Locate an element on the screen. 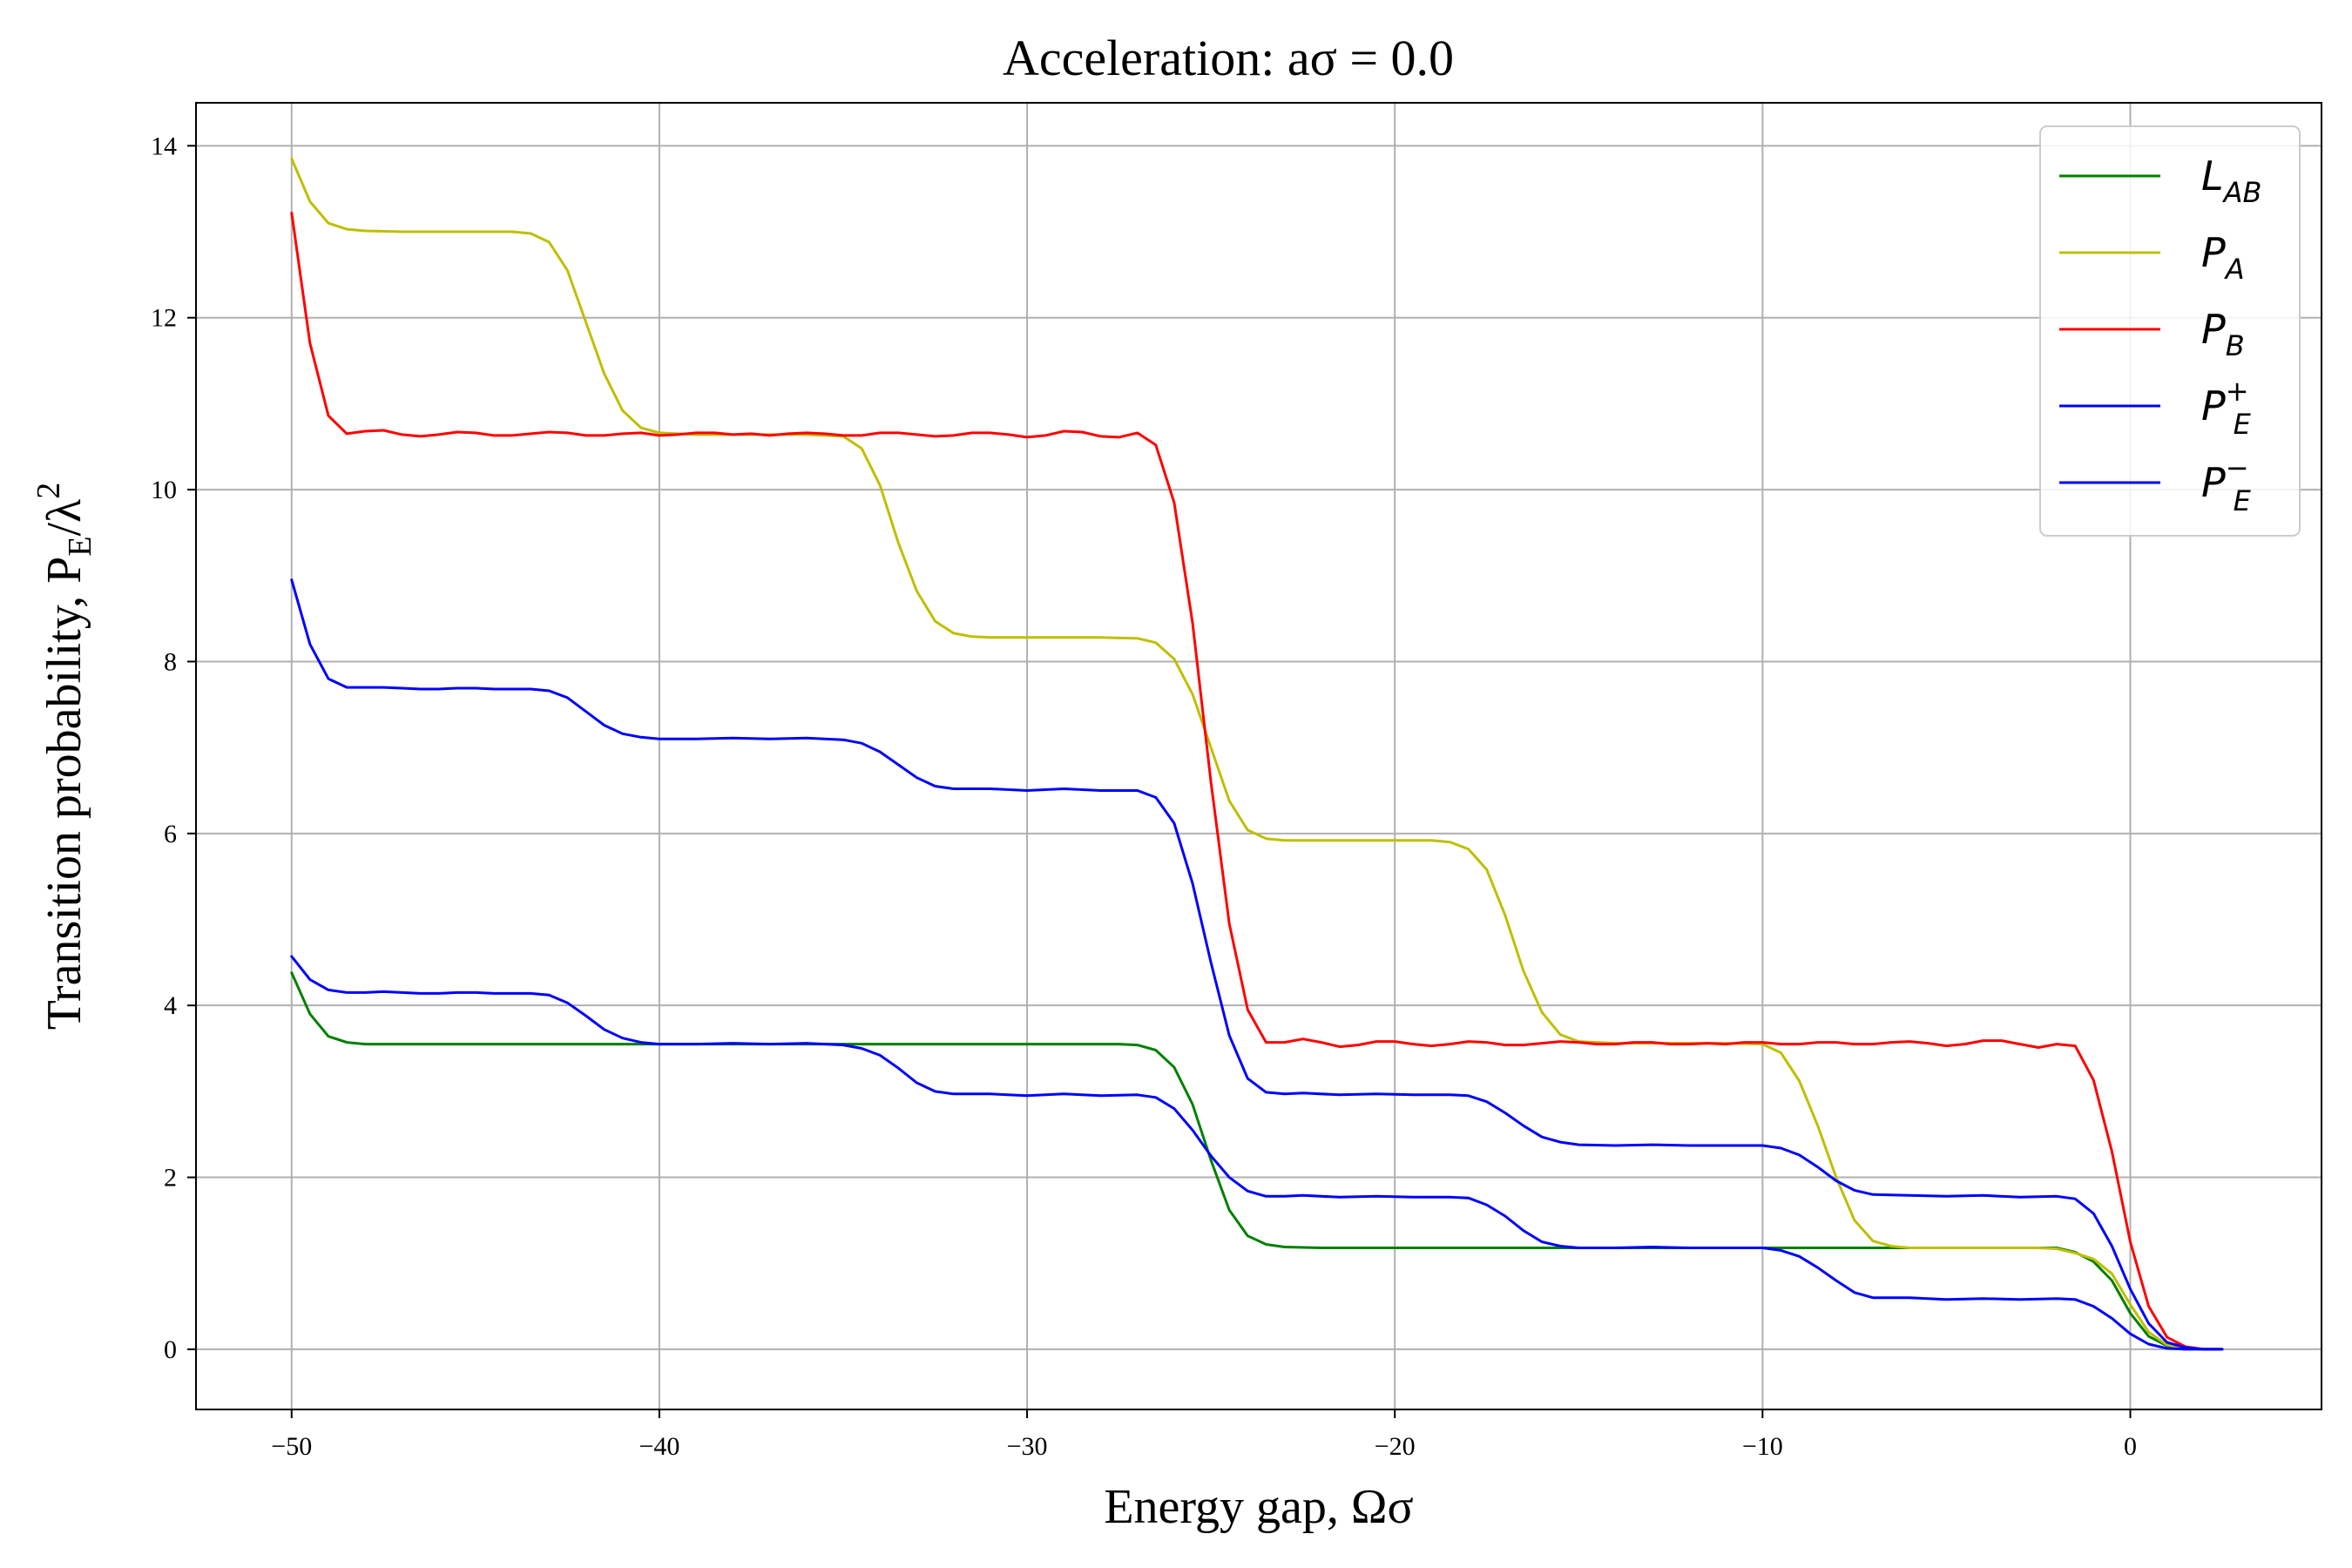 This screenshot has width=2352, height=1568. y-tick-label: 8 is located at coordinates (170, 662).